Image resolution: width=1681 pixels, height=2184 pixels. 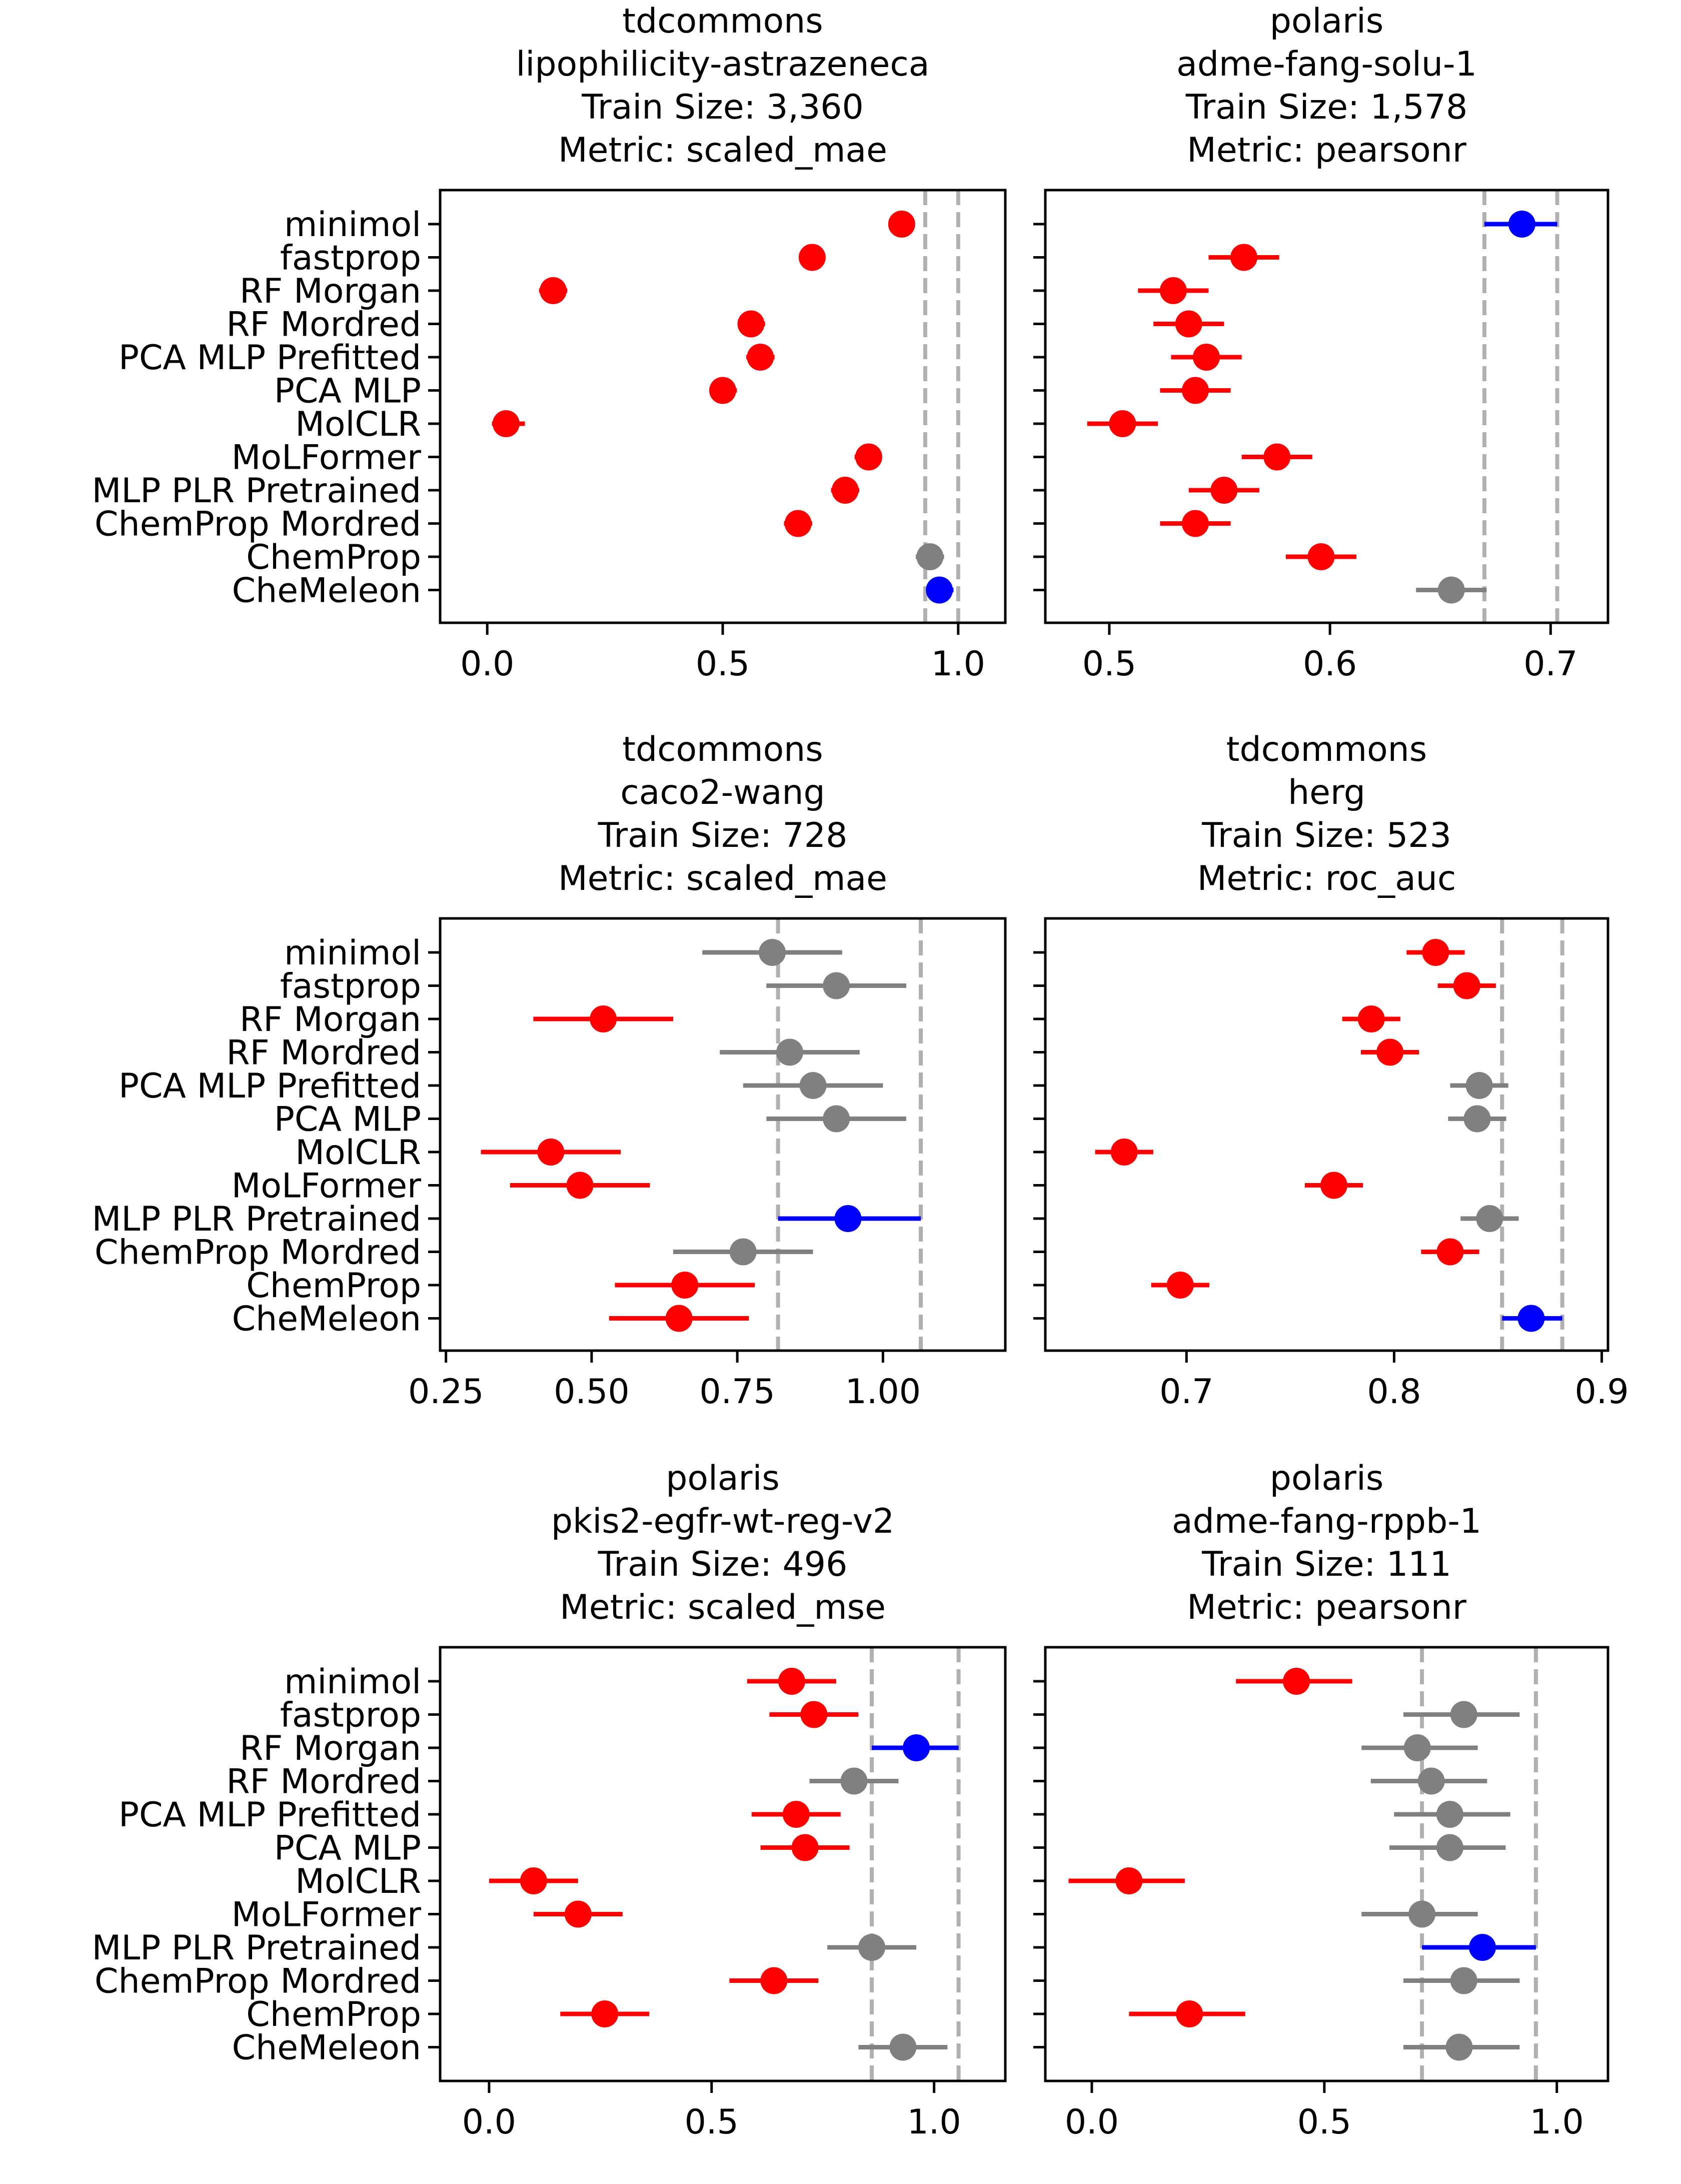 What do you see at coordinates (723, 835) in the screenshot?
I see `panel-title-line: Train Size: 728` at bounding box center [723, 835].